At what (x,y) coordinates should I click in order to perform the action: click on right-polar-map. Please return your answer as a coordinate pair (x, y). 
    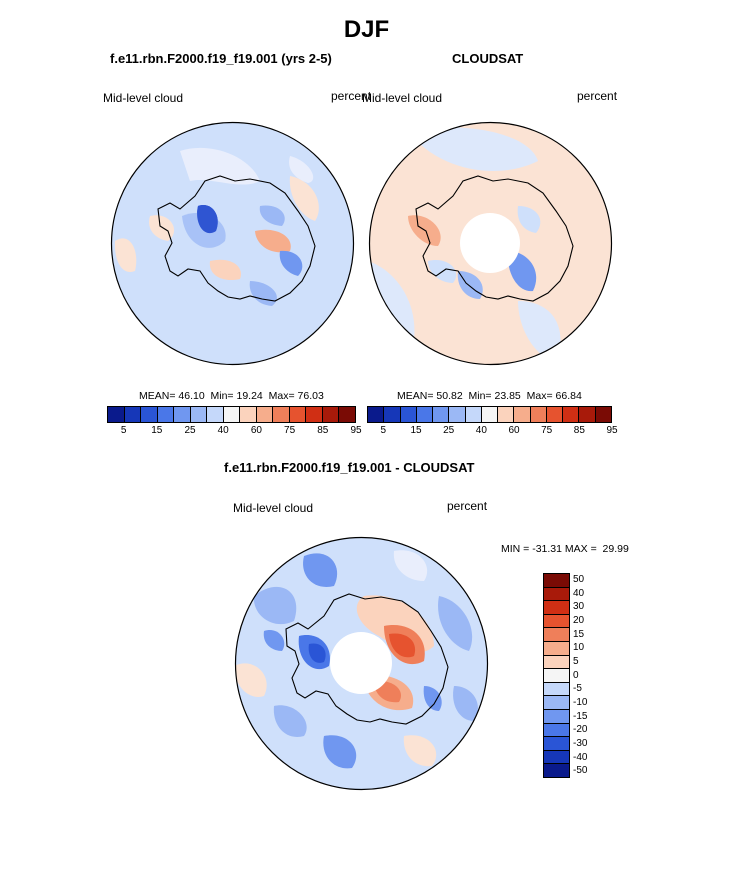
    Looking at the image, I should click on (490, 243).